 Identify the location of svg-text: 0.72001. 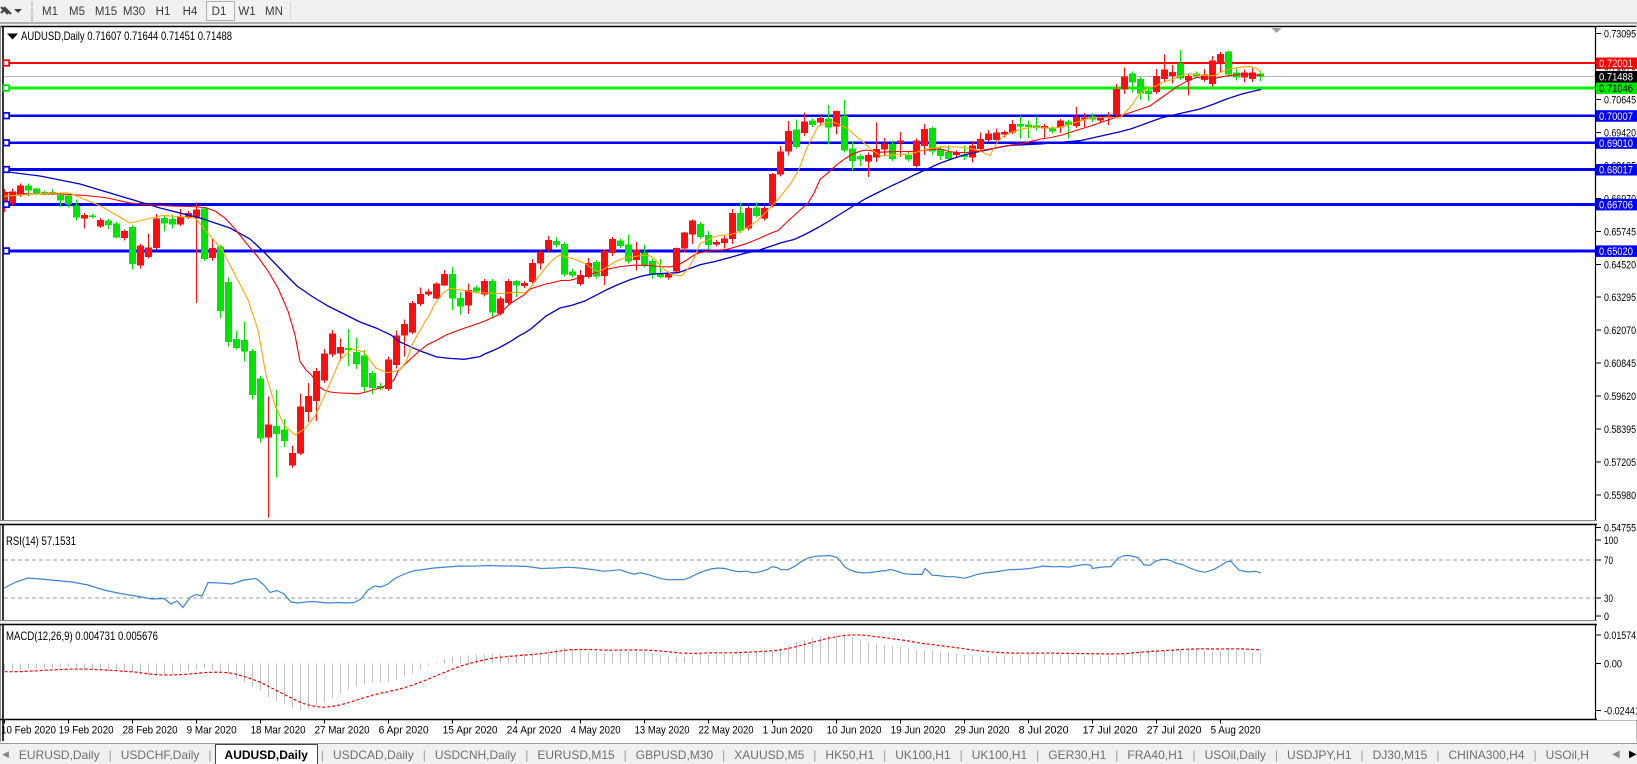
(1616, 64).